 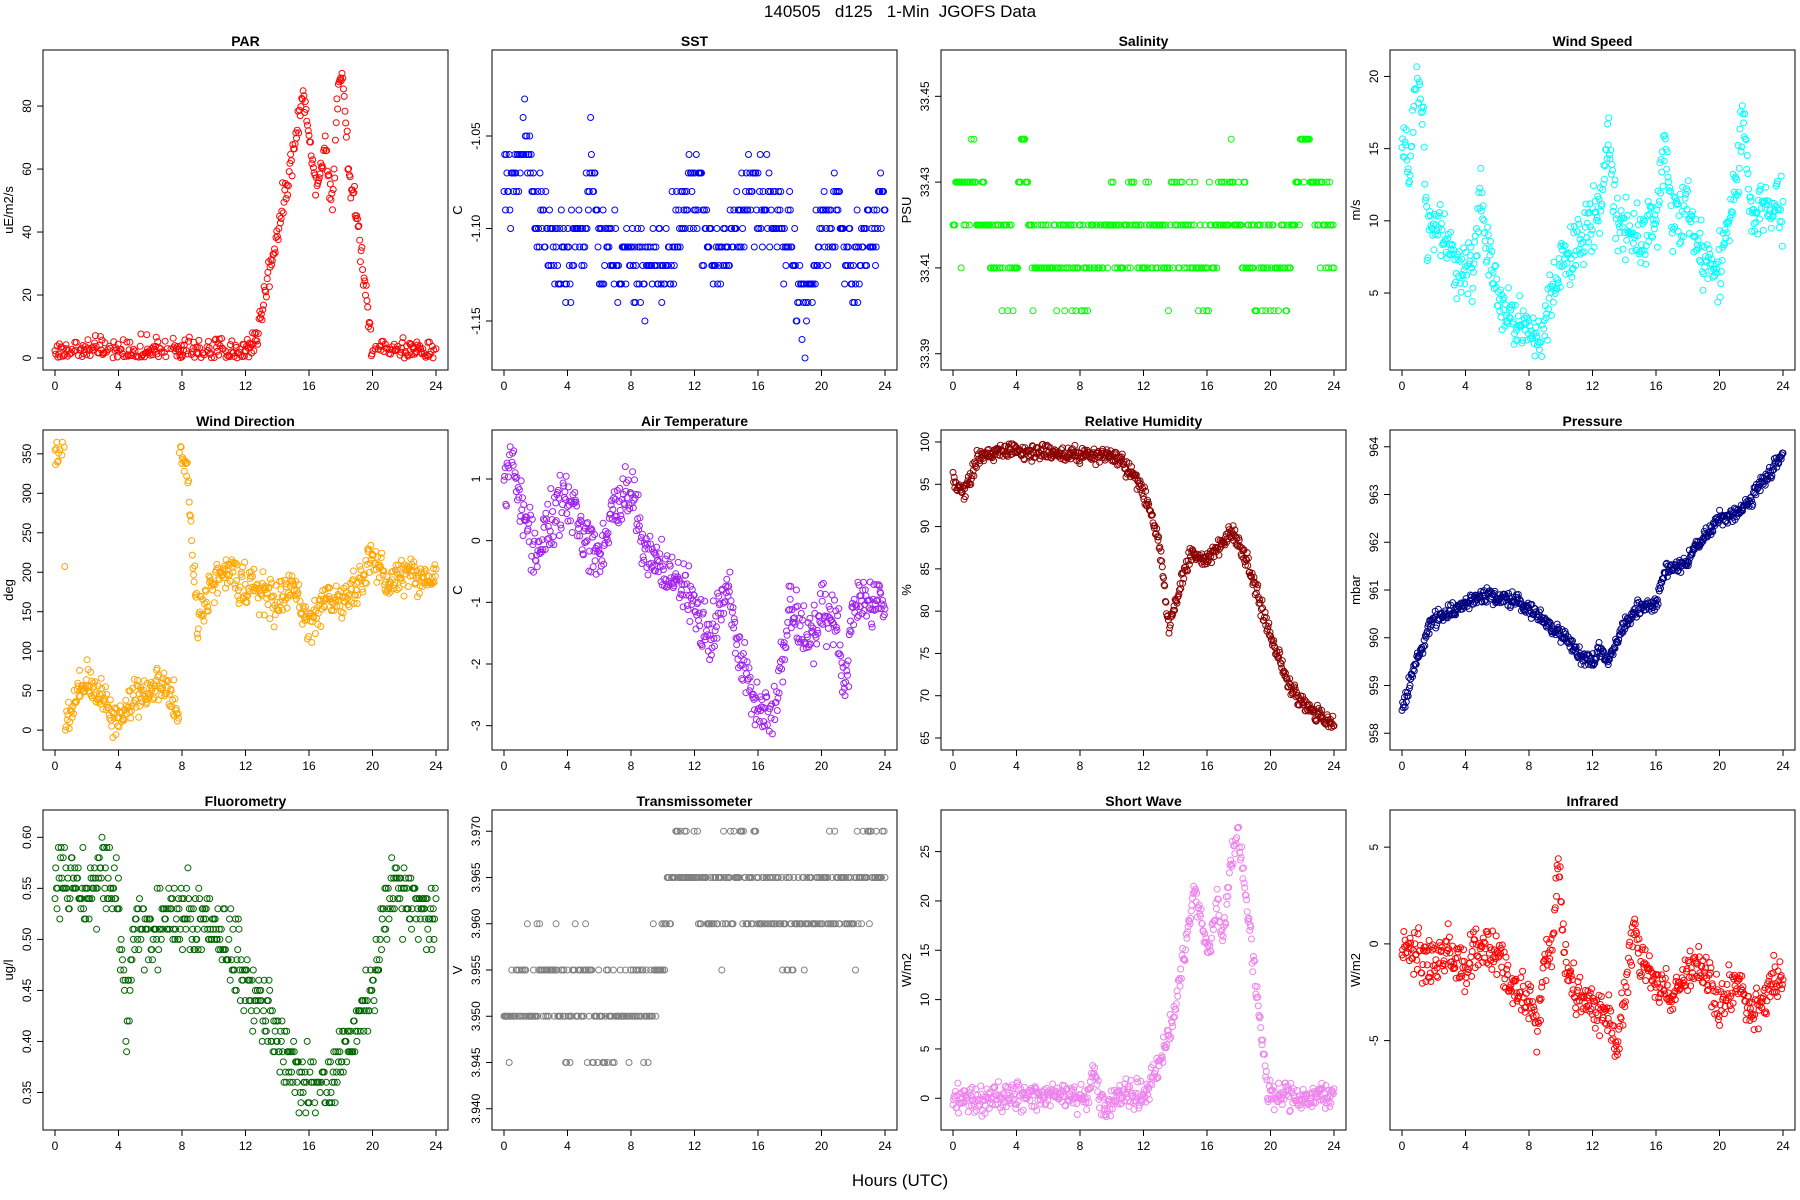 I want to click on x-tick-label: 12, so click(x=246, y=766).